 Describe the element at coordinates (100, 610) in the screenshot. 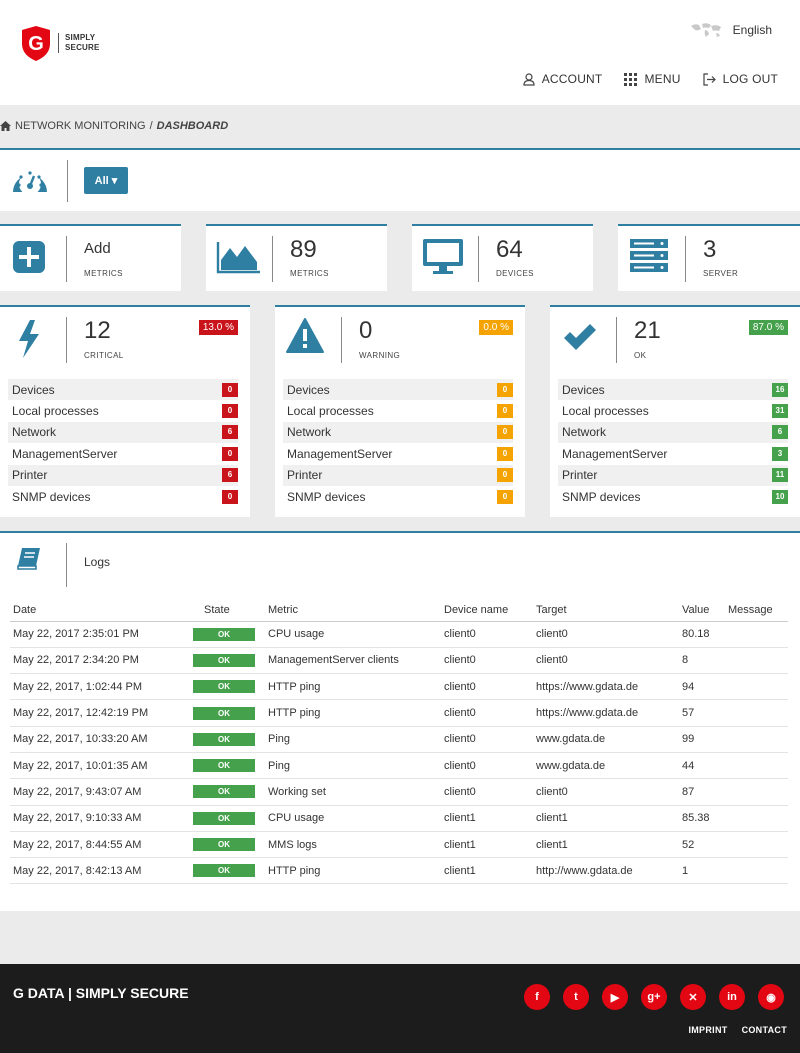

I see `col-date: Date` at that location.